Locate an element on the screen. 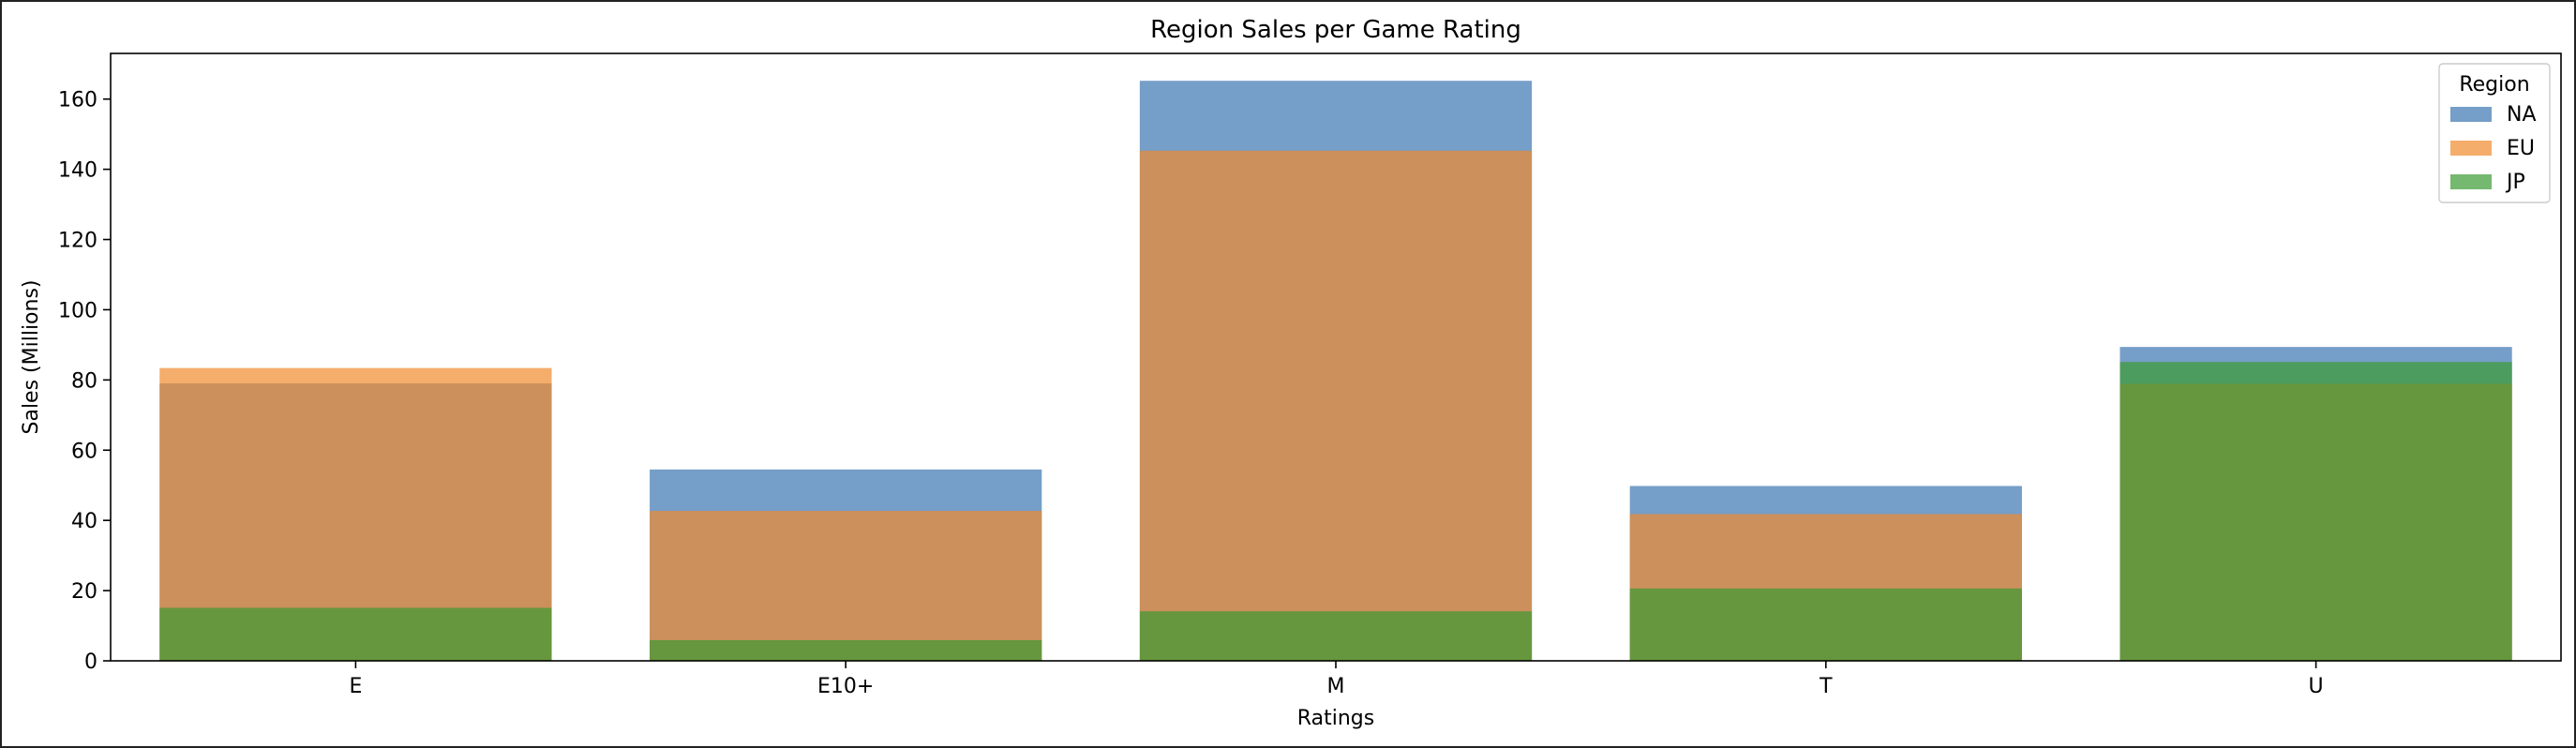 Image resolution: width=2576 pixels, height=748 pixels. legend-label-eu: EU is located at coordinates (2521, 148).